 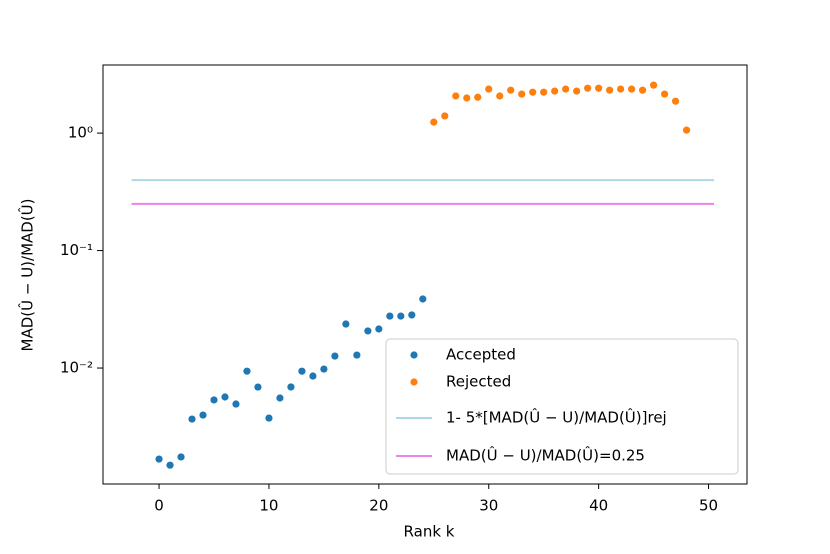 I want to click on x-tick-label: 40, so click(x=598, y=506).